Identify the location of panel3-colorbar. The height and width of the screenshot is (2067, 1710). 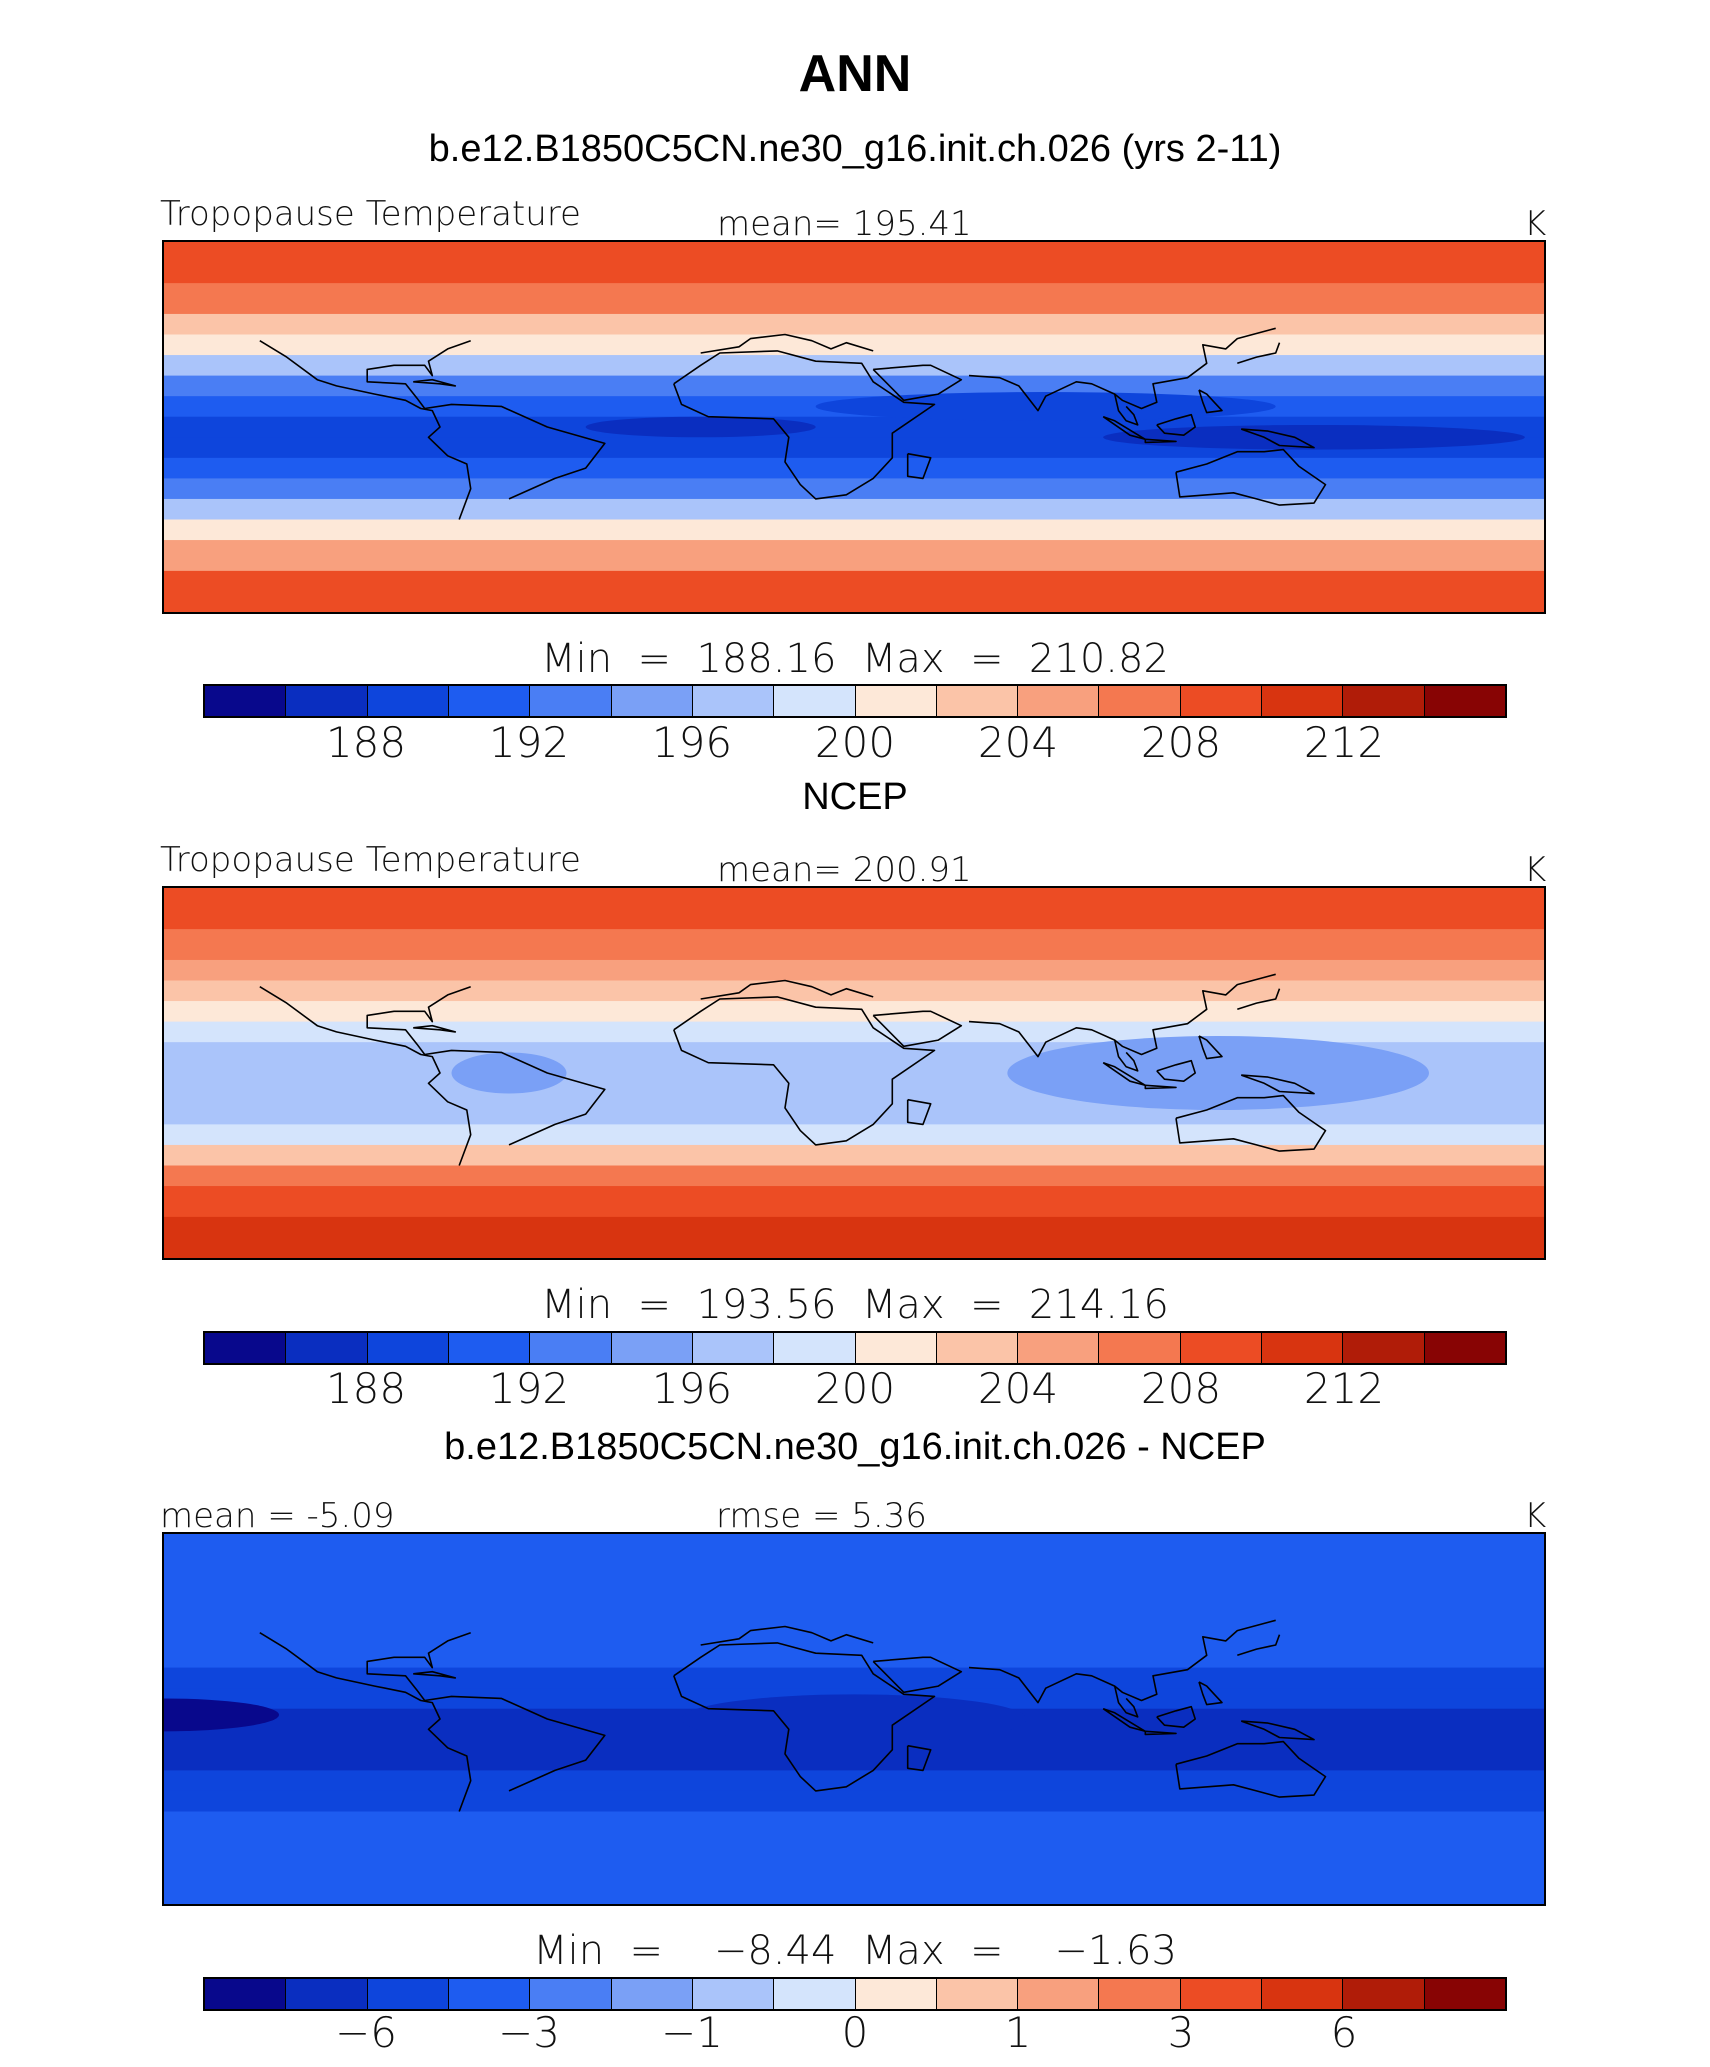
(855, 1994).